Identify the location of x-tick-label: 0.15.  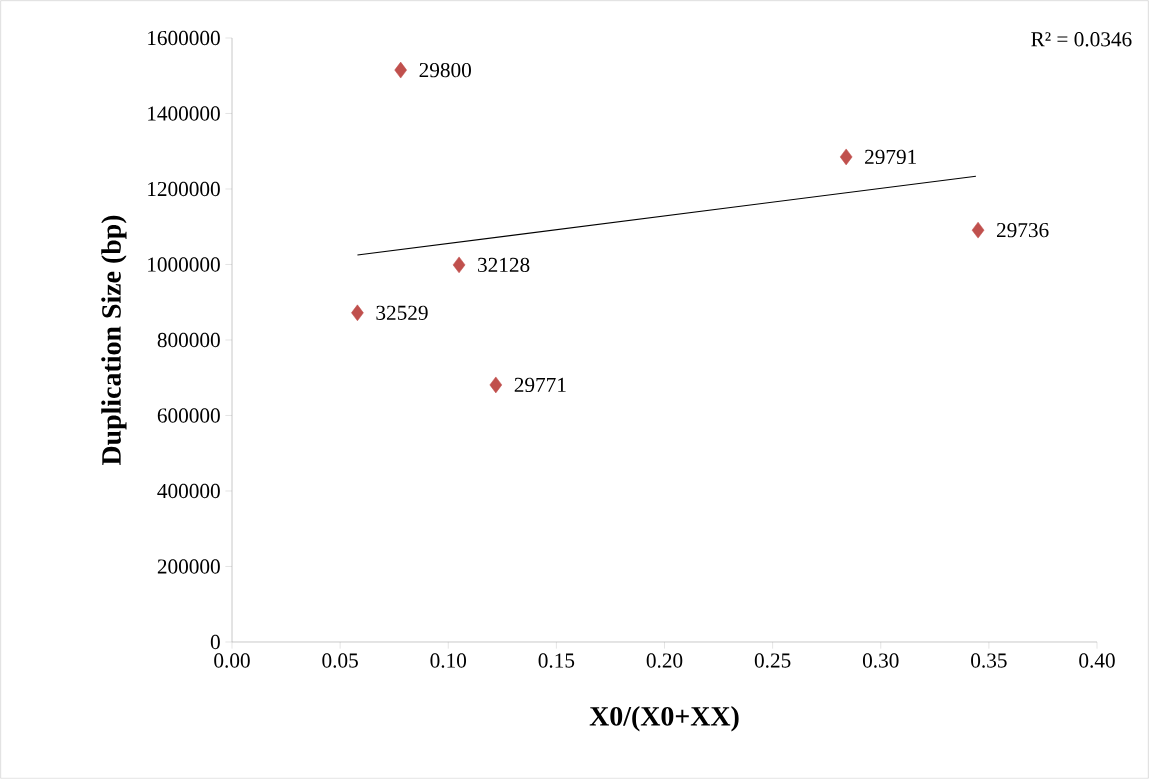
(556, 660).